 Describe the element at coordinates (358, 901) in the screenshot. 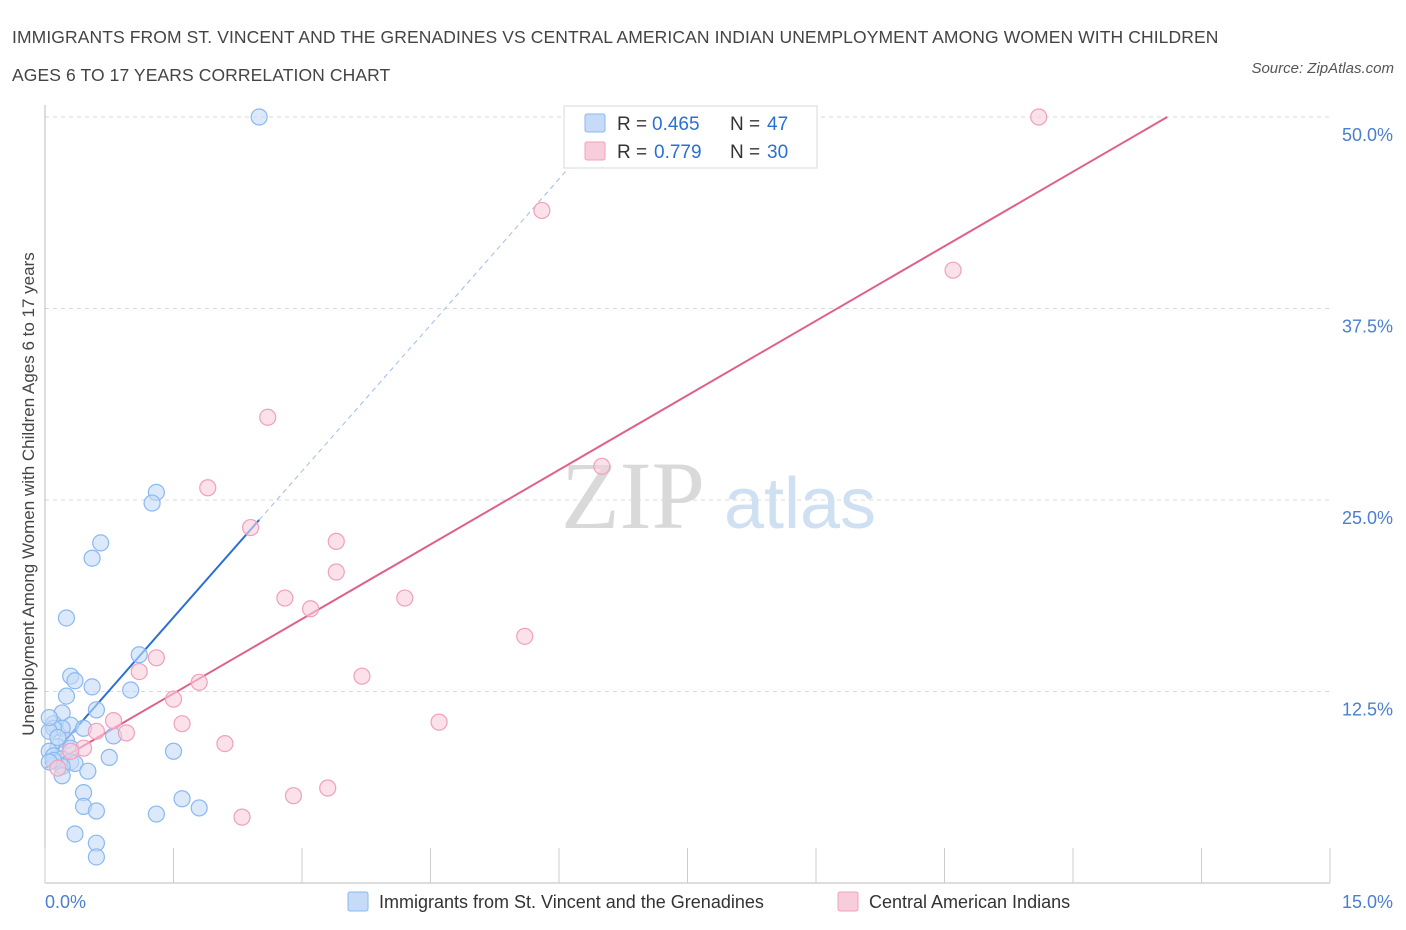

I see `legend-swatch-blue` at that location.